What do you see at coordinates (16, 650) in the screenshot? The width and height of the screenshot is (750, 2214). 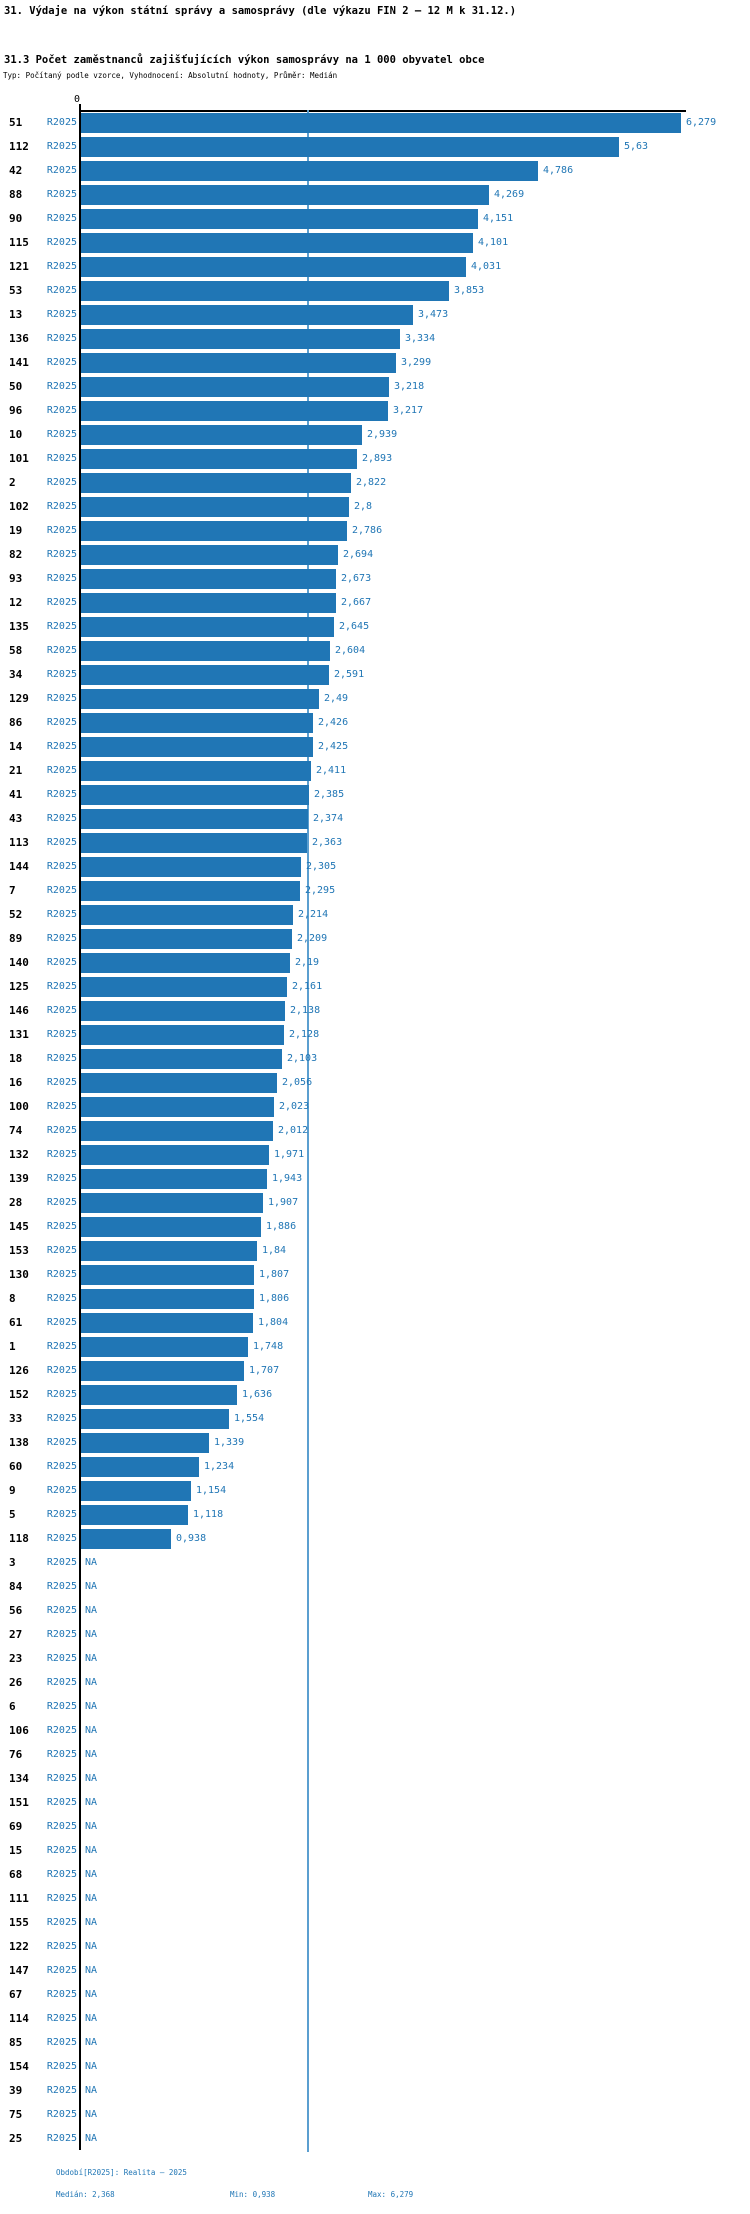 I see `row-id-label: 58` at bounding box center [16, 650].